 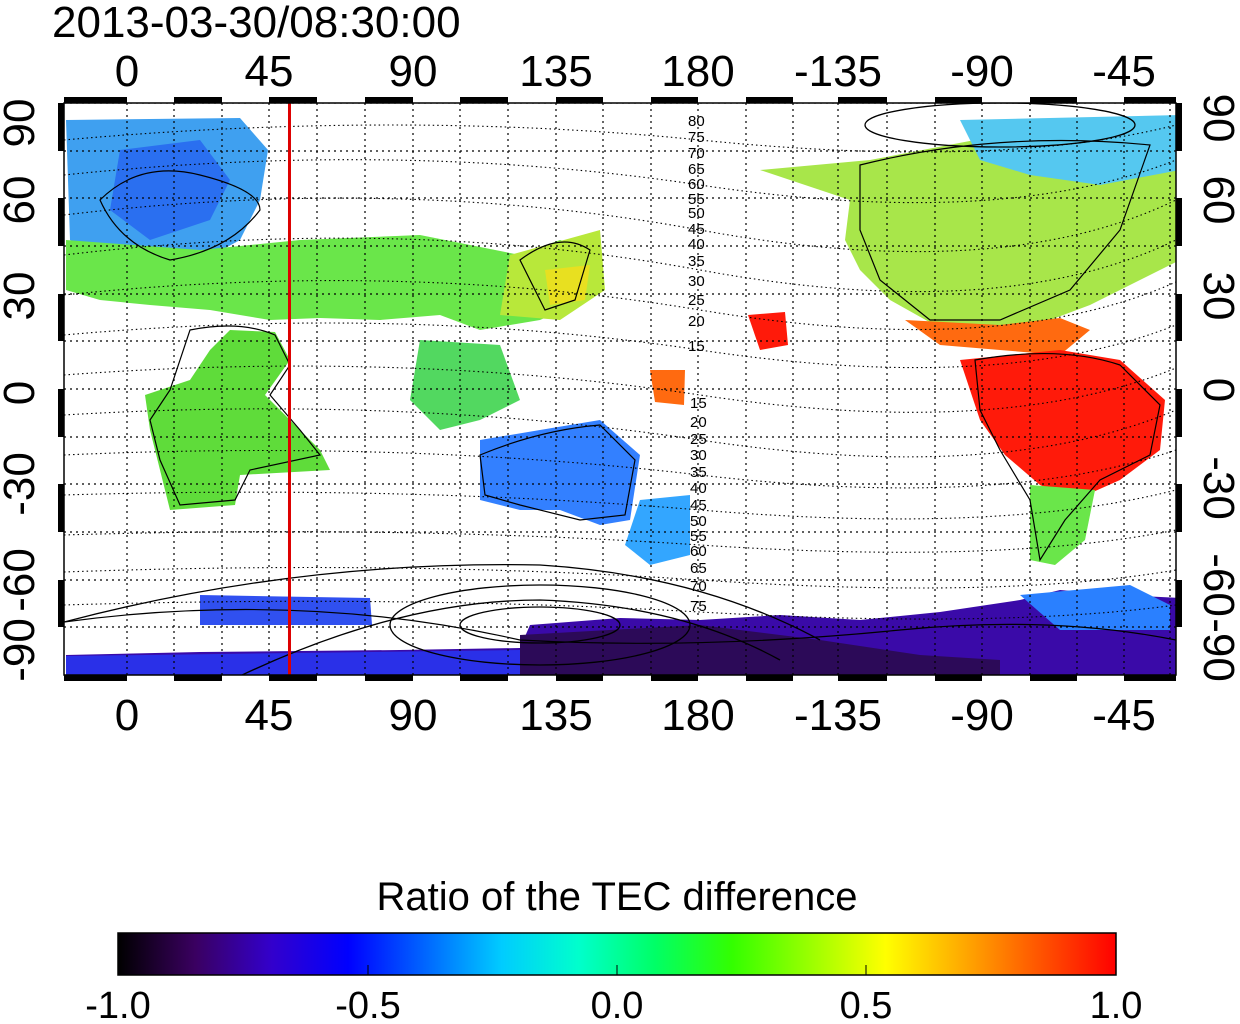 What do you see at coordinates (1217, 650) in the screenshot?
I see `right-lat-label: -90` at bounding box center [1217, 650].